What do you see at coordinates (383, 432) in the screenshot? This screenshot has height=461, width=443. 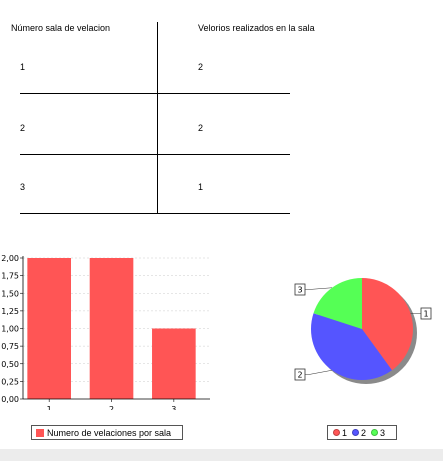 I see `legend-label: 3` at bounding box center [383, 432].